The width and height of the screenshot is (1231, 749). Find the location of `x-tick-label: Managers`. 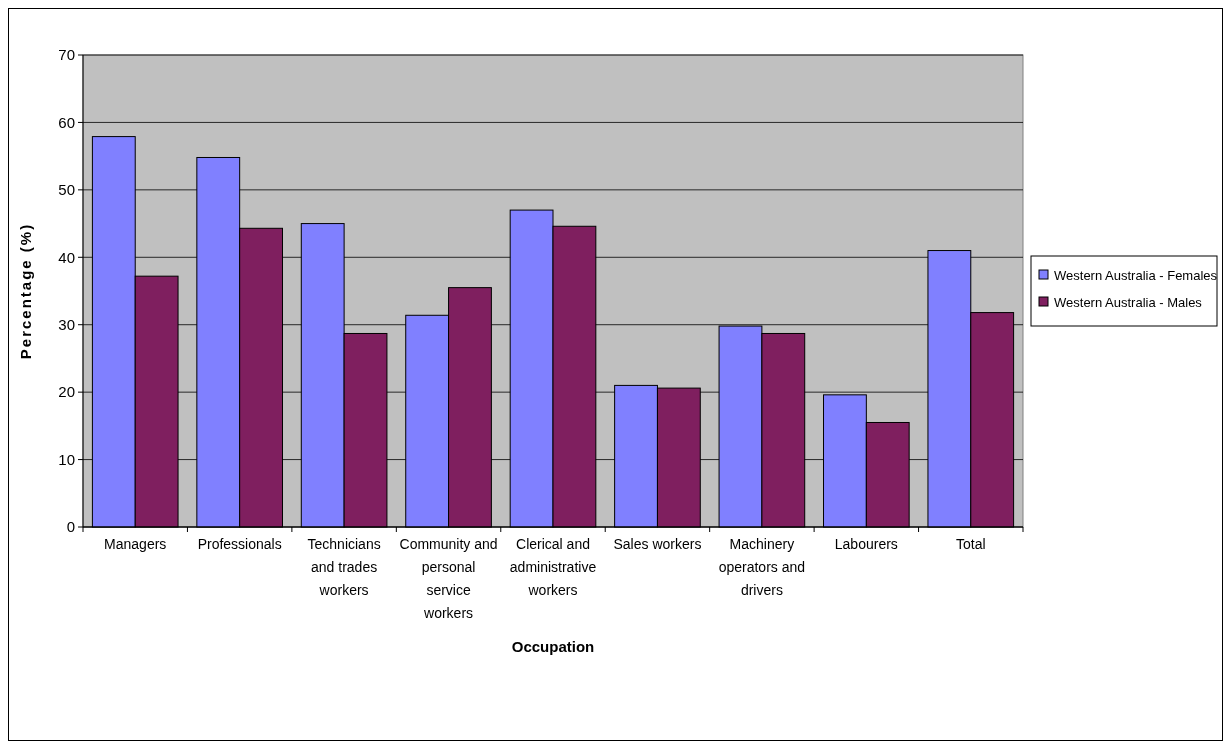

x-tick-label: Managers is located at coordinates (135, 544).